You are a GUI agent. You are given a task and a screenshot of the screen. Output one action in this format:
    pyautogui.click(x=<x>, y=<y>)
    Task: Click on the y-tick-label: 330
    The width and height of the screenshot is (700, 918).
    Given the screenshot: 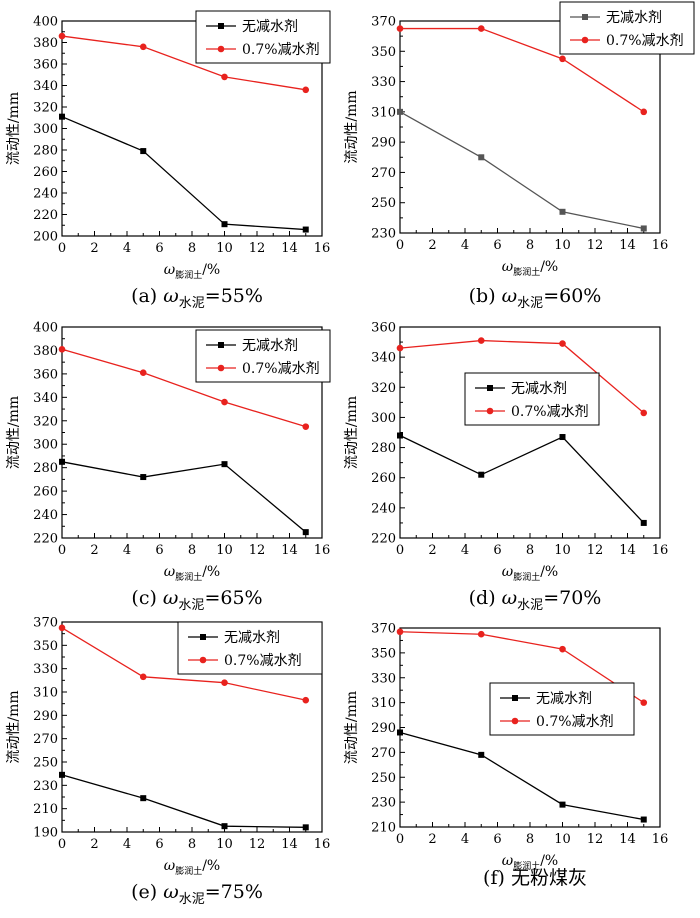 What is the action you would take?
    pyautogui.click(x=383, y=678)
    